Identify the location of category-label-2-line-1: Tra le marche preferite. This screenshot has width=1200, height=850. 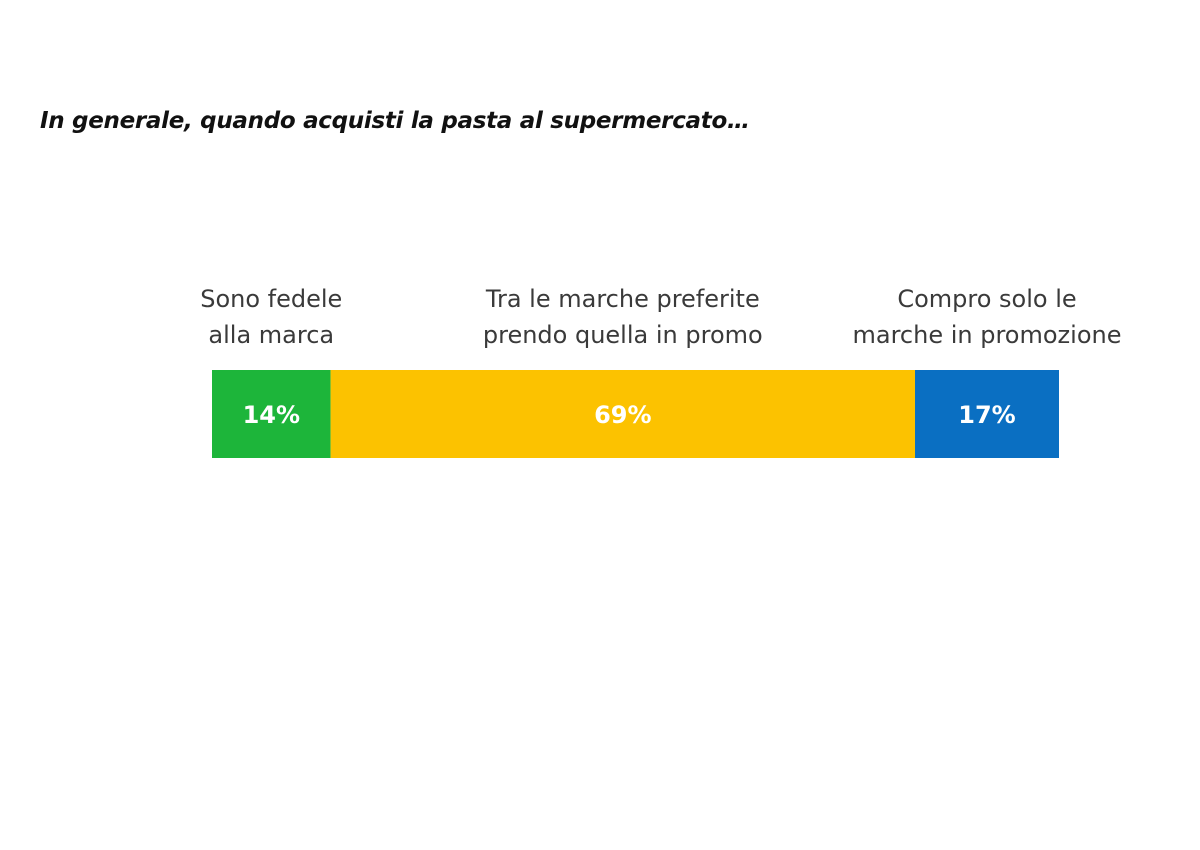
(622, 299).